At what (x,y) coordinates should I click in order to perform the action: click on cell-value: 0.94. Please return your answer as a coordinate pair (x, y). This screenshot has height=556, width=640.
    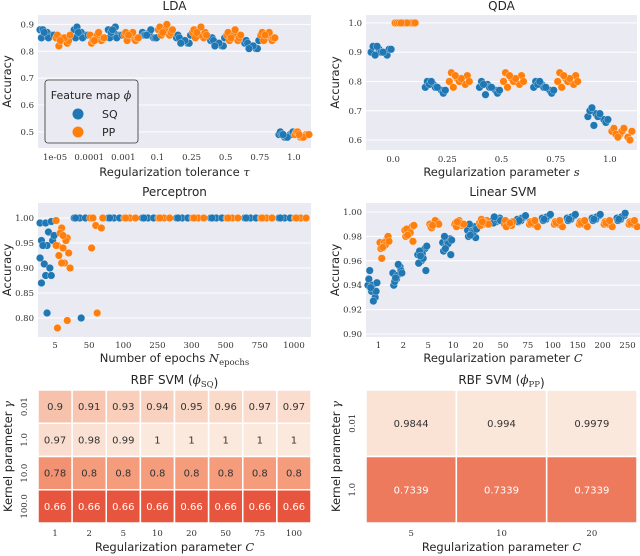
    Looking at the image, I should click on (157, 407).